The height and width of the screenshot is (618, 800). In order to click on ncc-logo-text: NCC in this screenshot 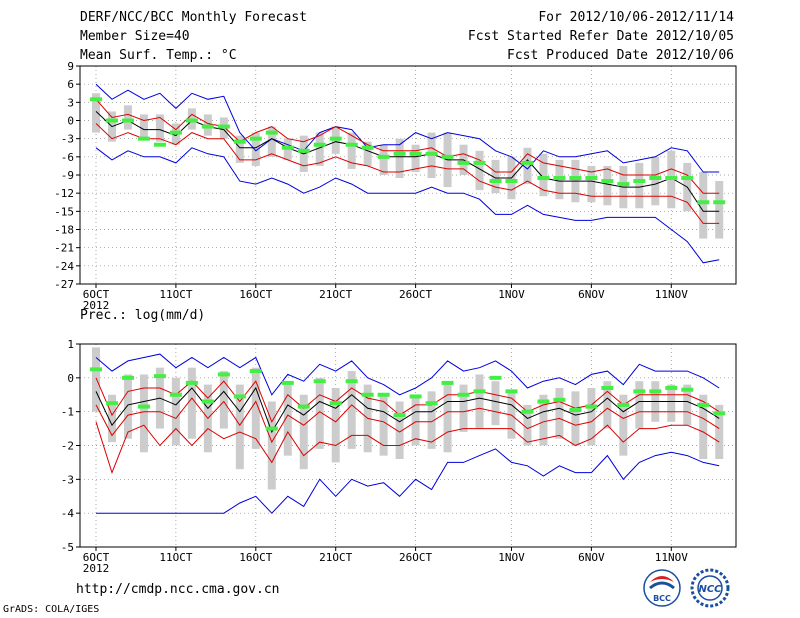, I will do `click(710, 589)`.